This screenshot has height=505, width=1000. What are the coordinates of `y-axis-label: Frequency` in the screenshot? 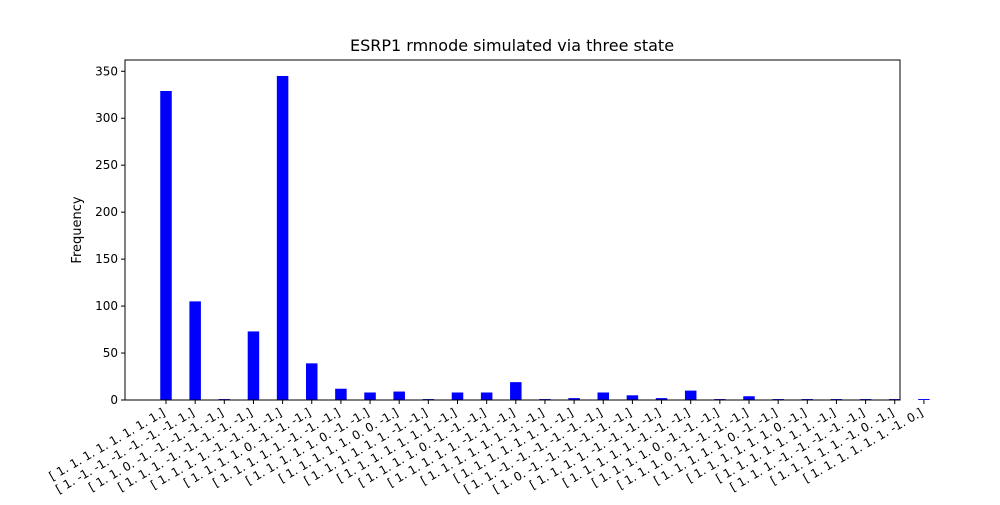 It's located at (77, 229).